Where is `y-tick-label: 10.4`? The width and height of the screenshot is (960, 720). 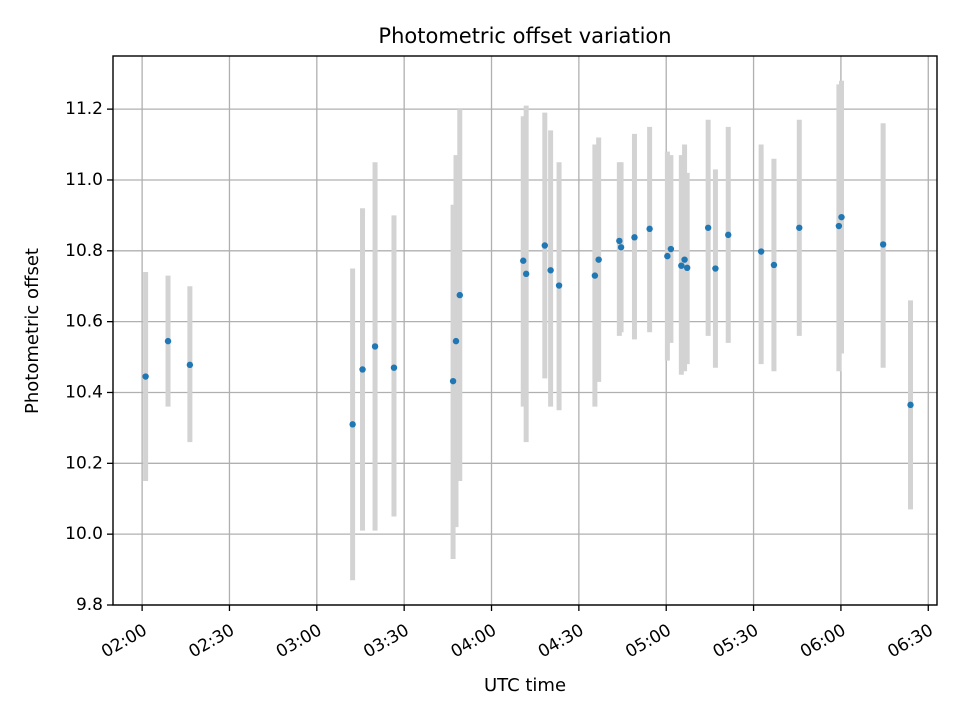
y-tick-label: 10.4 is located at coordinates (84, 392).